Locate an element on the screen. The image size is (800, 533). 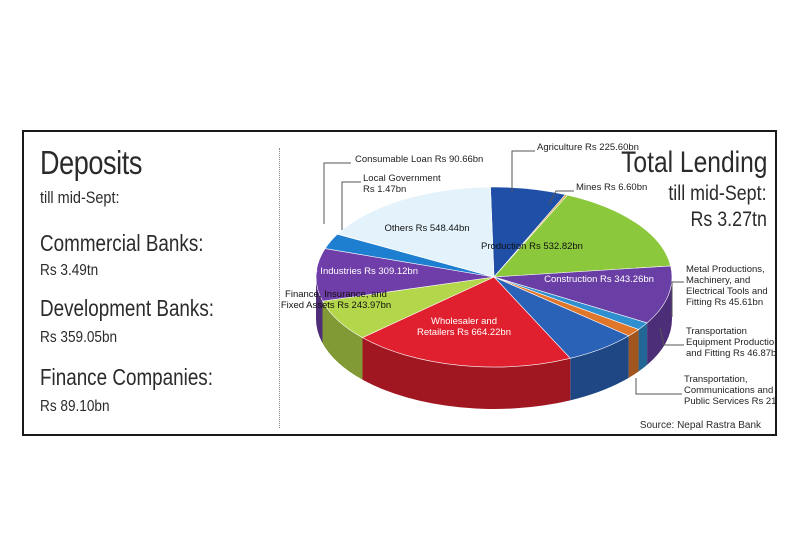
pie-label-2: Production Rs 532.82bn is located at coordinates (532, 246).